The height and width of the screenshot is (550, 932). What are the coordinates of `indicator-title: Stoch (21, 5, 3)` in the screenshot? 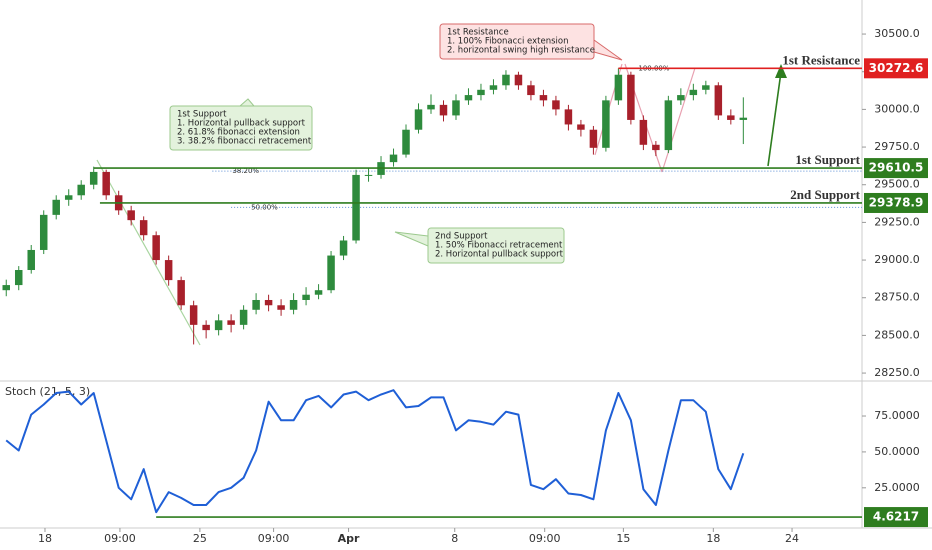 It's located at (47, 391).